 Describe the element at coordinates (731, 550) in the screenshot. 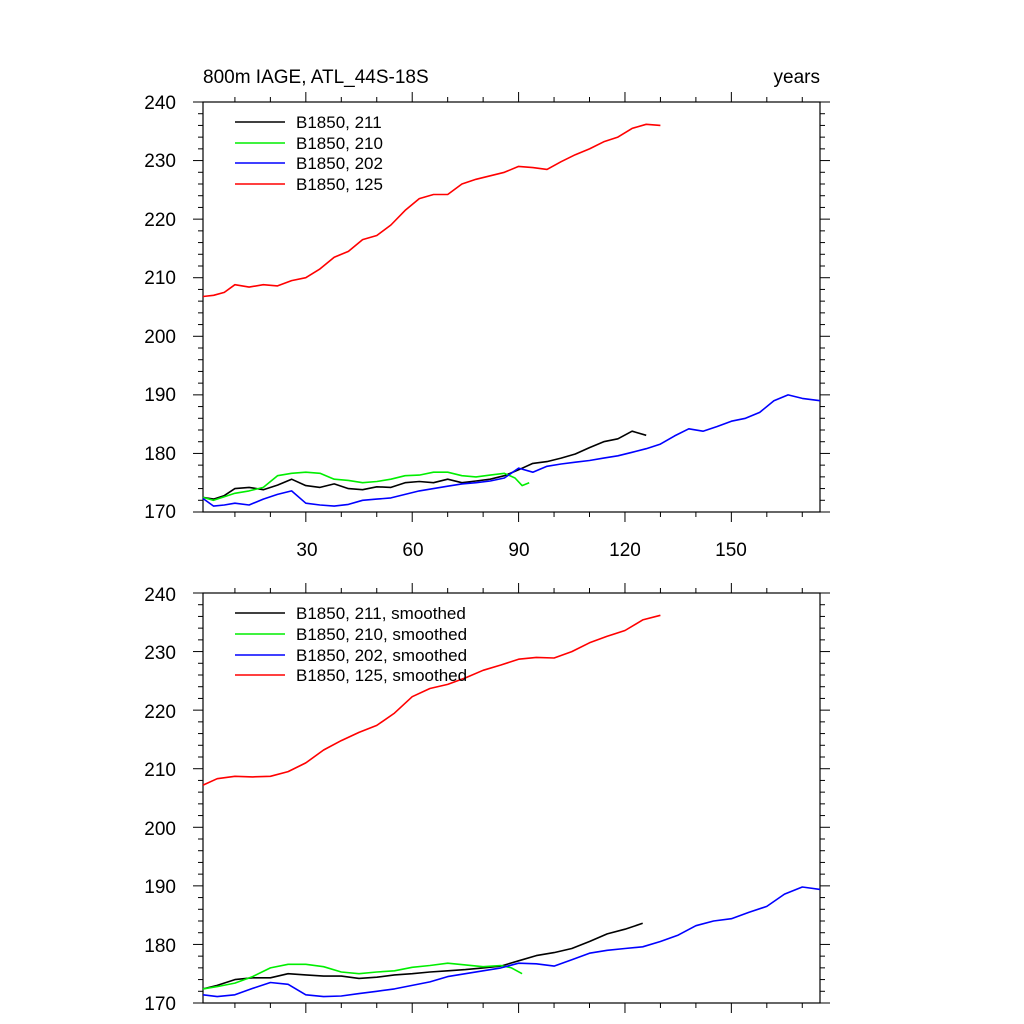

I see `top-xtick-label: 150` at that location.